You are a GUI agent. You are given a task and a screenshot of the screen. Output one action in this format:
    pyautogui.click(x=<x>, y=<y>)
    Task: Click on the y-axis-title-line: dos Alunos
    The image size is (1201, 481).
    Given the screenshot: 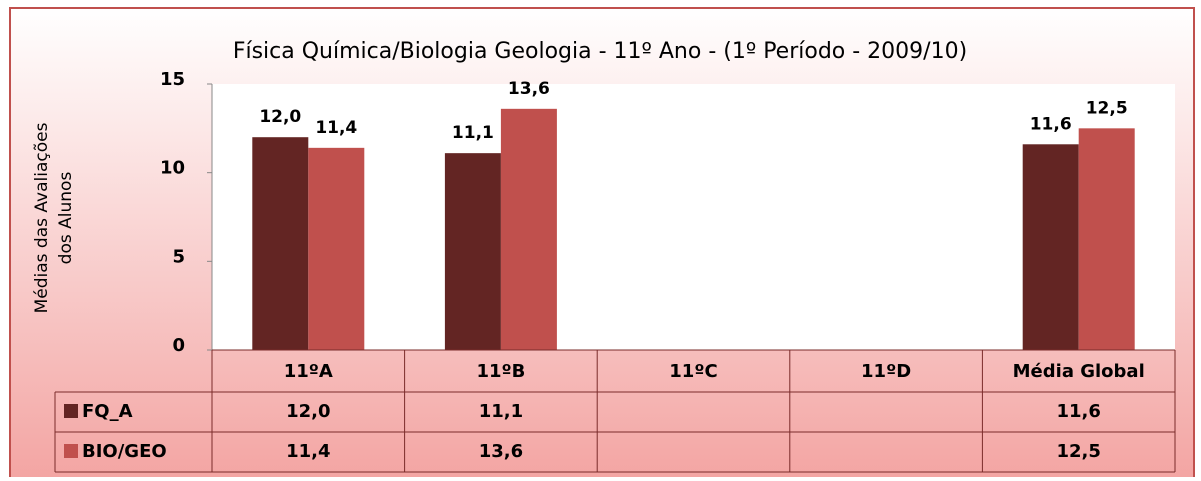 What is the action you would take?
    pyautogui.click(x=66, y=218)
    